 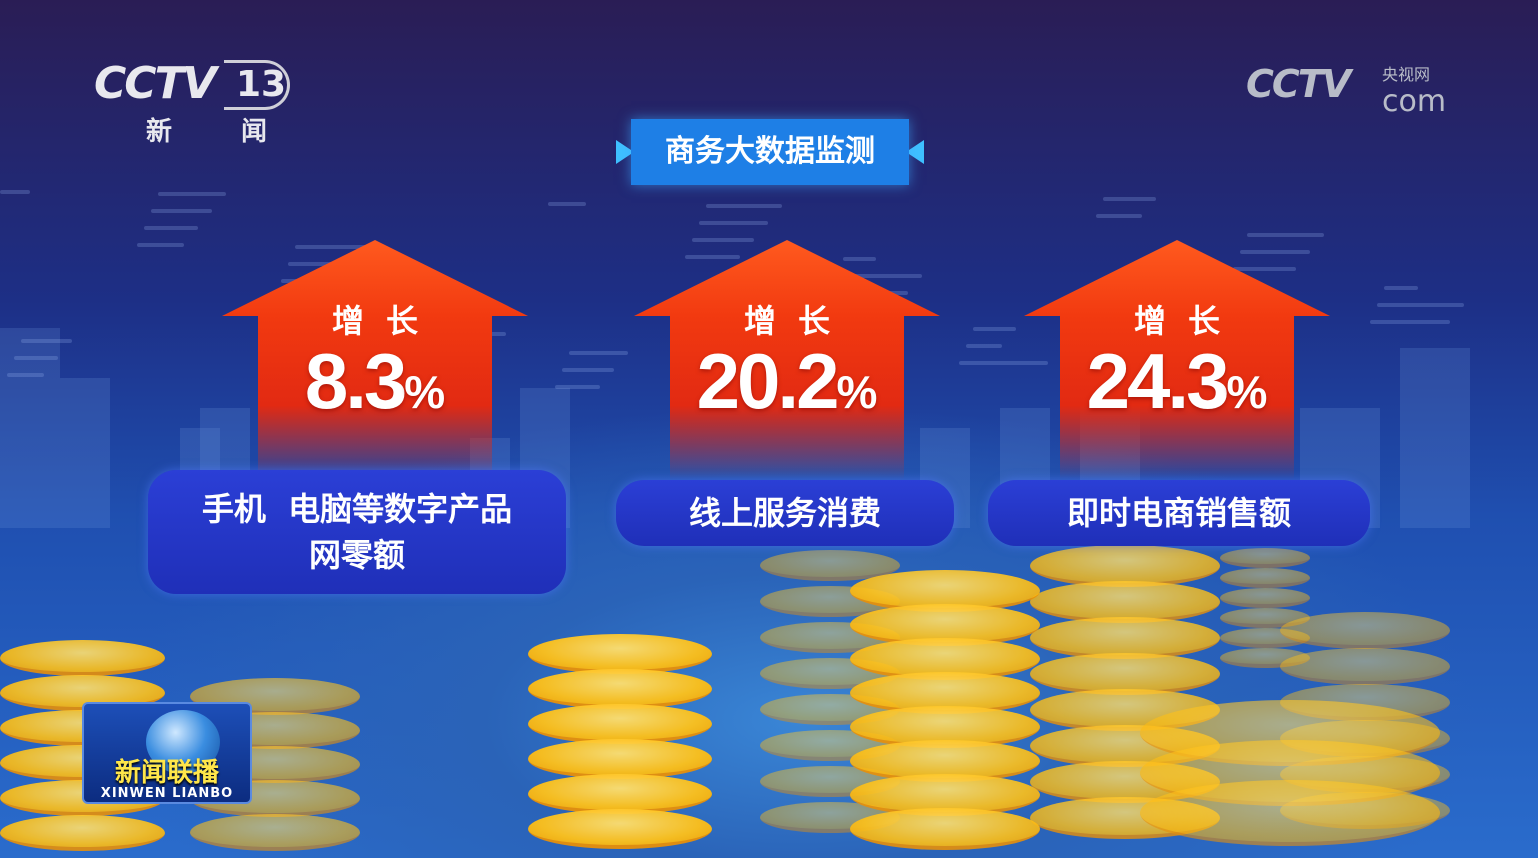 I want to click on category-line: 即时电商销售额, so click(x=1178, y=513).